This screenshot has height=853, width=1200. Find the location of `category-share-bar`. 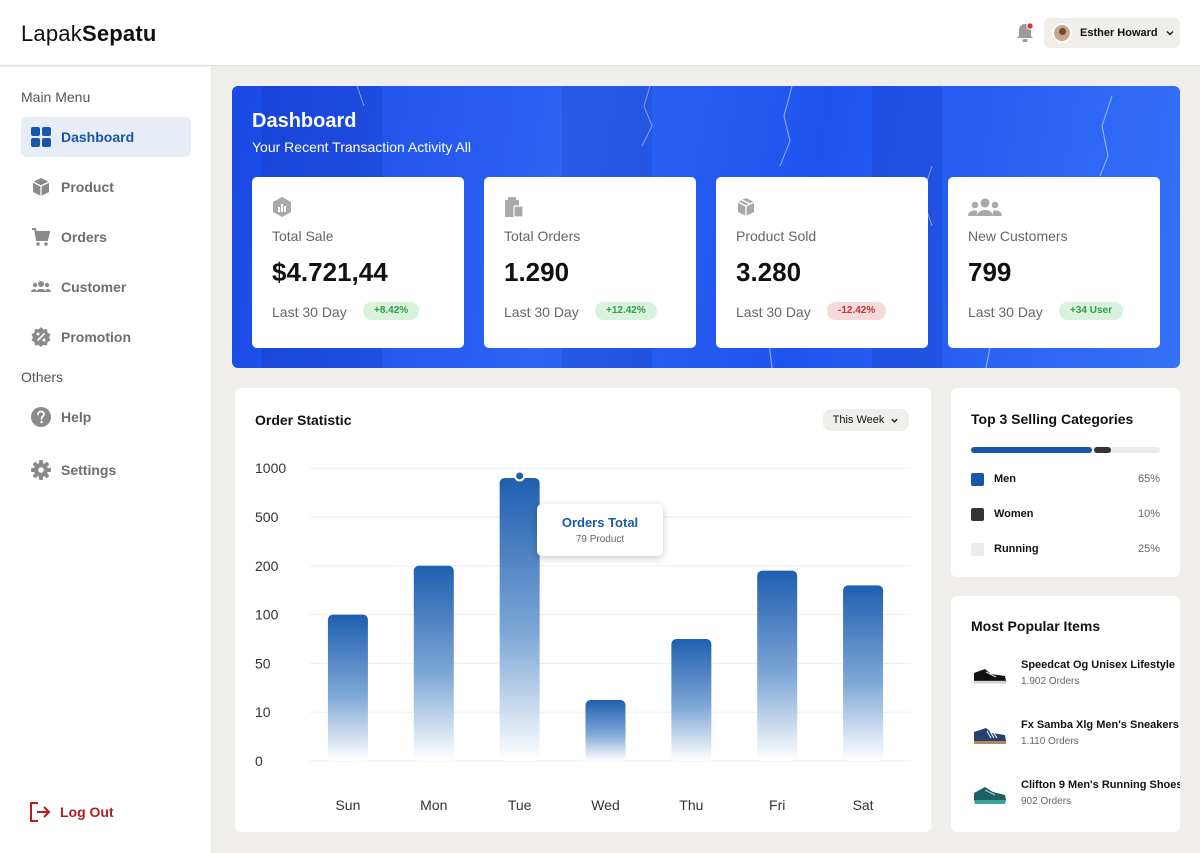

category-share-bar is located at coordinates (1065, 450).